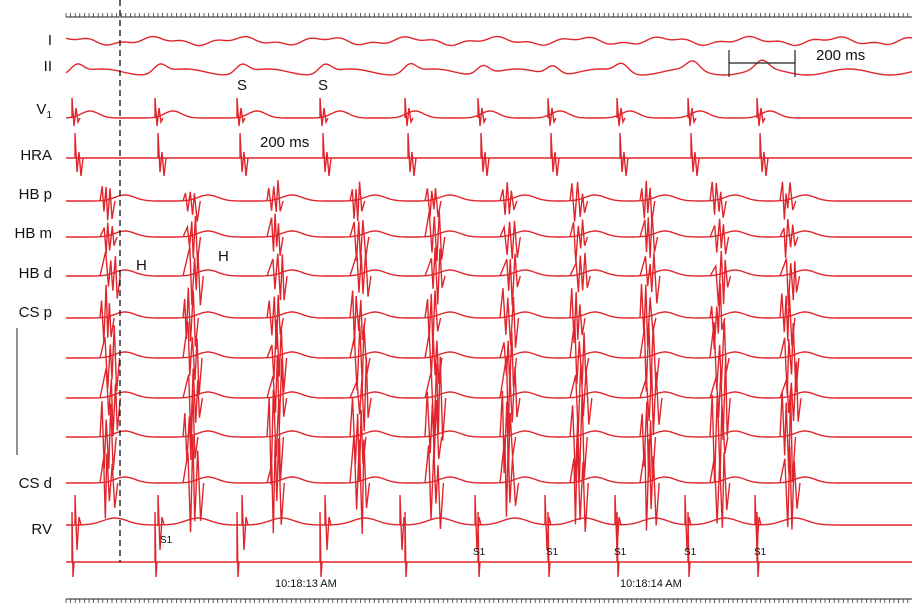  Describe the element at coordinates (223, 256) in the screenshot. I see `his-marker-2: H` at that location.